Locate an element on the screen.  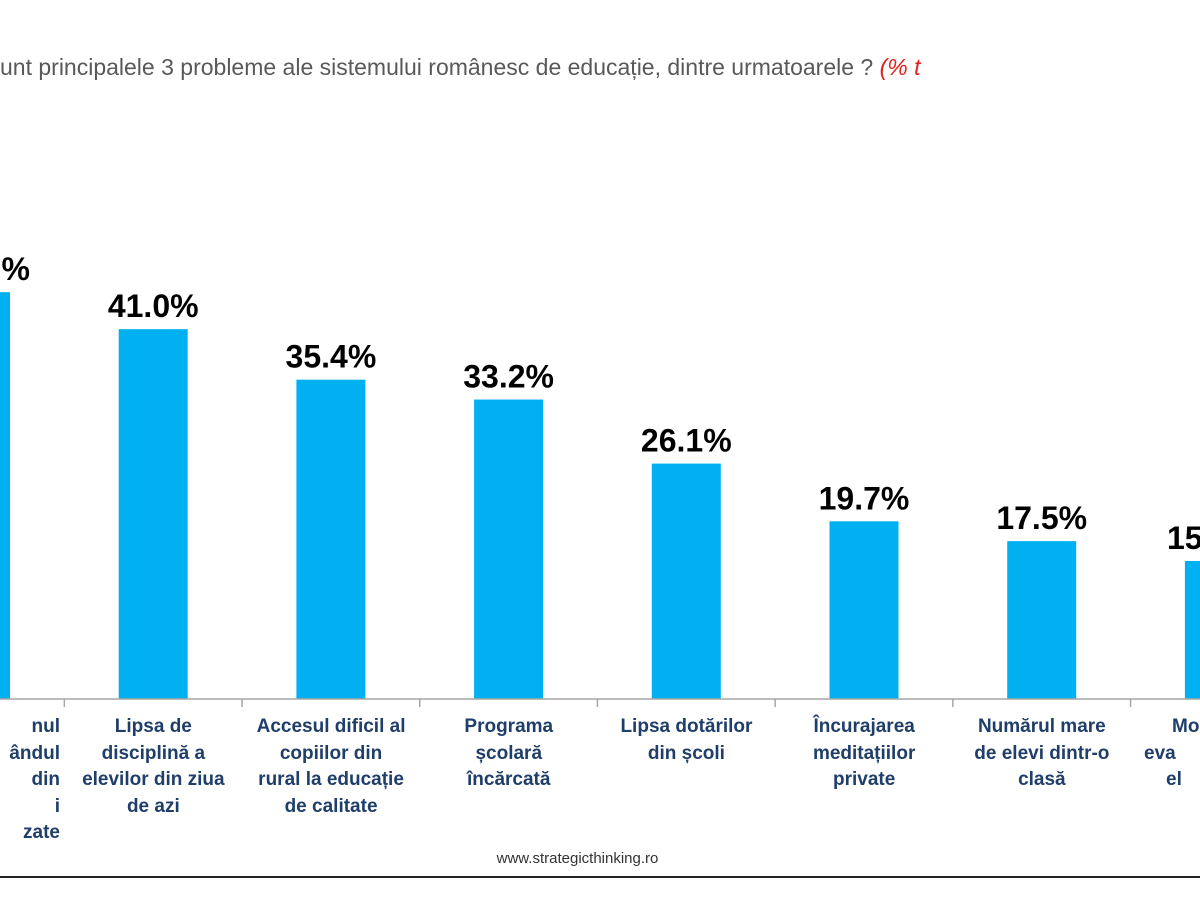
label-line: private is located at coordinates (864, 779).